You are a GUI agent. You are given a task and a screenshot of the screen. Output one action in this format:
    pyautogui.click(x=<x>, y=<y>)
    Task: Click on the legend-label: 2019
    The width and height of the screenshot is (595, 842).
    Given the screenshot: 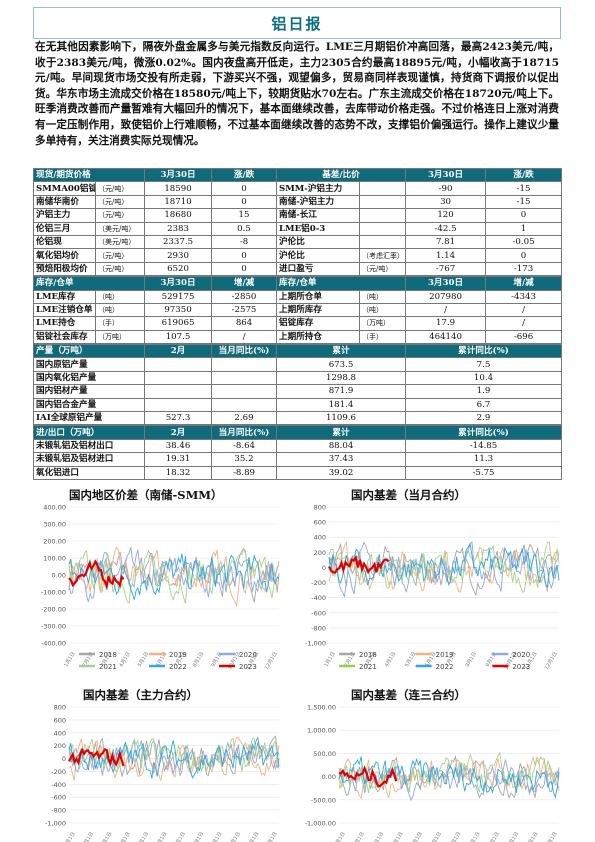 What is the action you would take?
    pyautogui.click(x=178, y=655)
    